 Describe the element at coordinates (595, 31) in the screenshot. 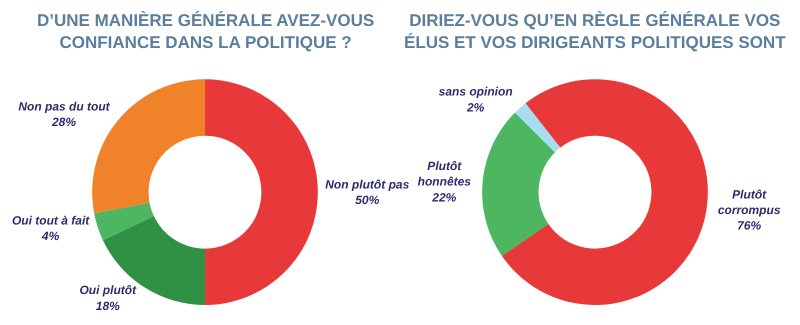

I see `chart-title: DIRIEZ-VOUS QU’EN RÈGLE GÉNÉRALE VOS ÉLUS ET VOS DIRIGEANTS POLITIQUES SONT` at that location.